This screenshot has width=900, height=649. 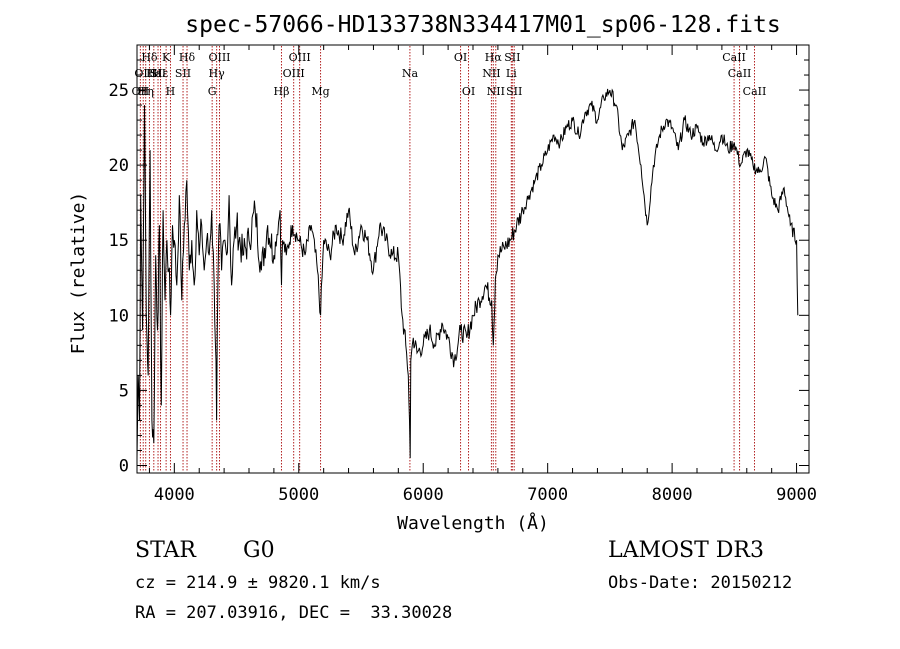 I want to click on obs-date-text: Obs-Date: 20150212, so click(x=700, y=583).